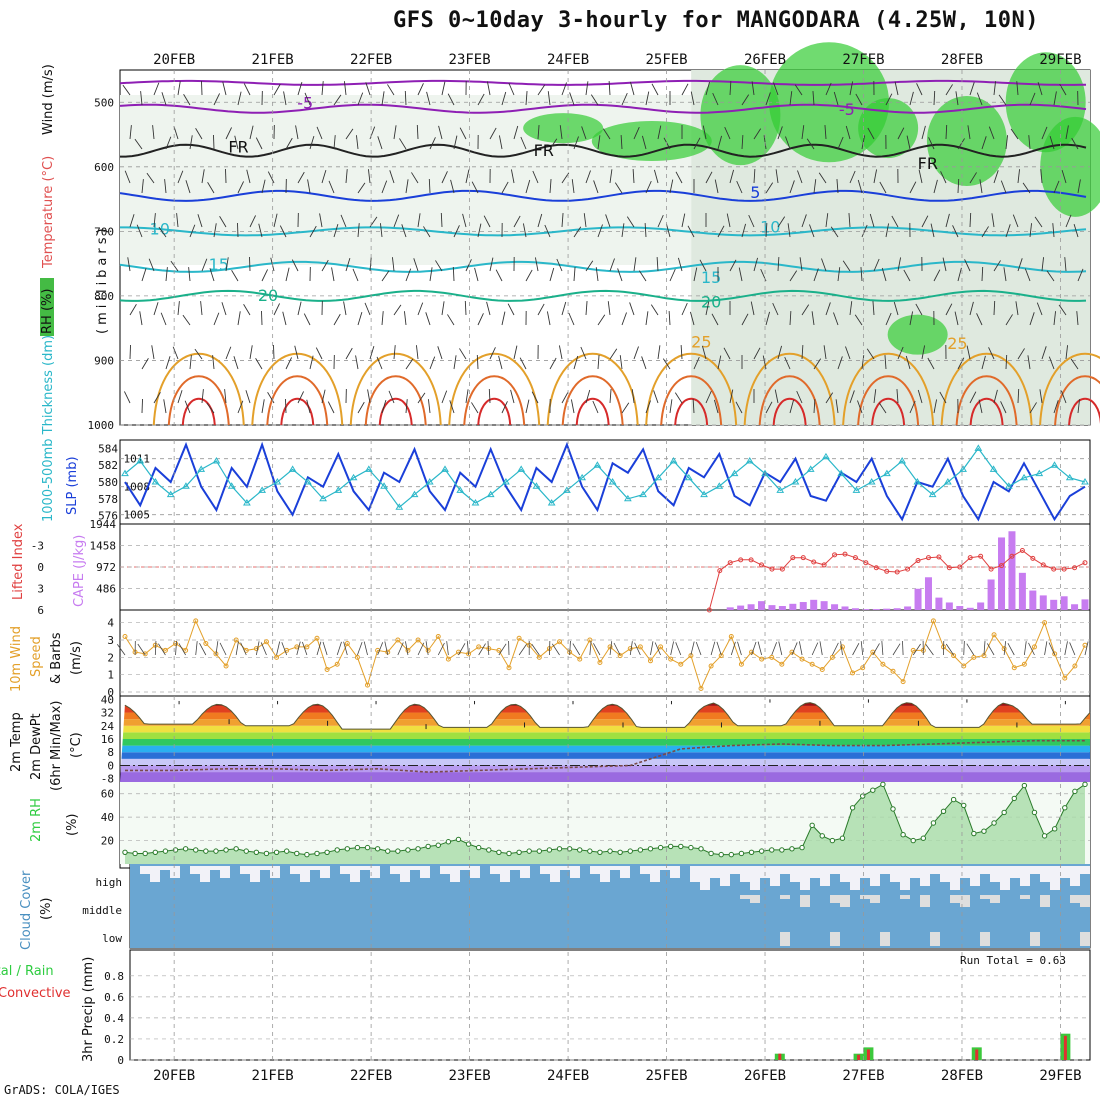 The image size is (1100, 1100). I want to click on contour-label: 25, so click(957, 343).